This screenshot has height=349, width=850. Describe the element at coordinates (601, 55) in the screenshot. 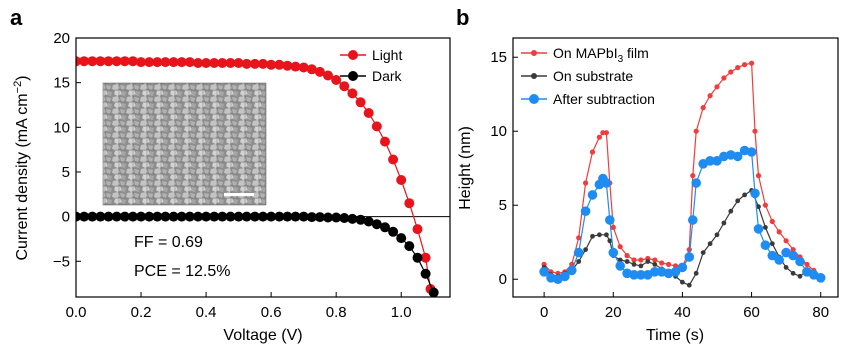

I see `panel-b-legend-label: On MAPbI3 film` at that location.